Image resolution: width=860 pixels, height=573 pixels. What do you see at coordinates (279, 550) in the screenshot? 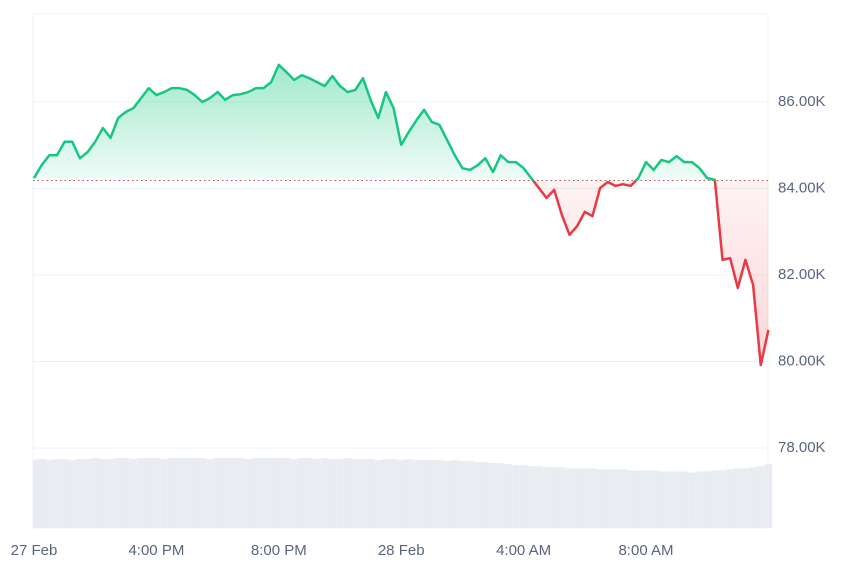
I see `x-tick-label: 8:00 PM` at bounding box center [279, 550].